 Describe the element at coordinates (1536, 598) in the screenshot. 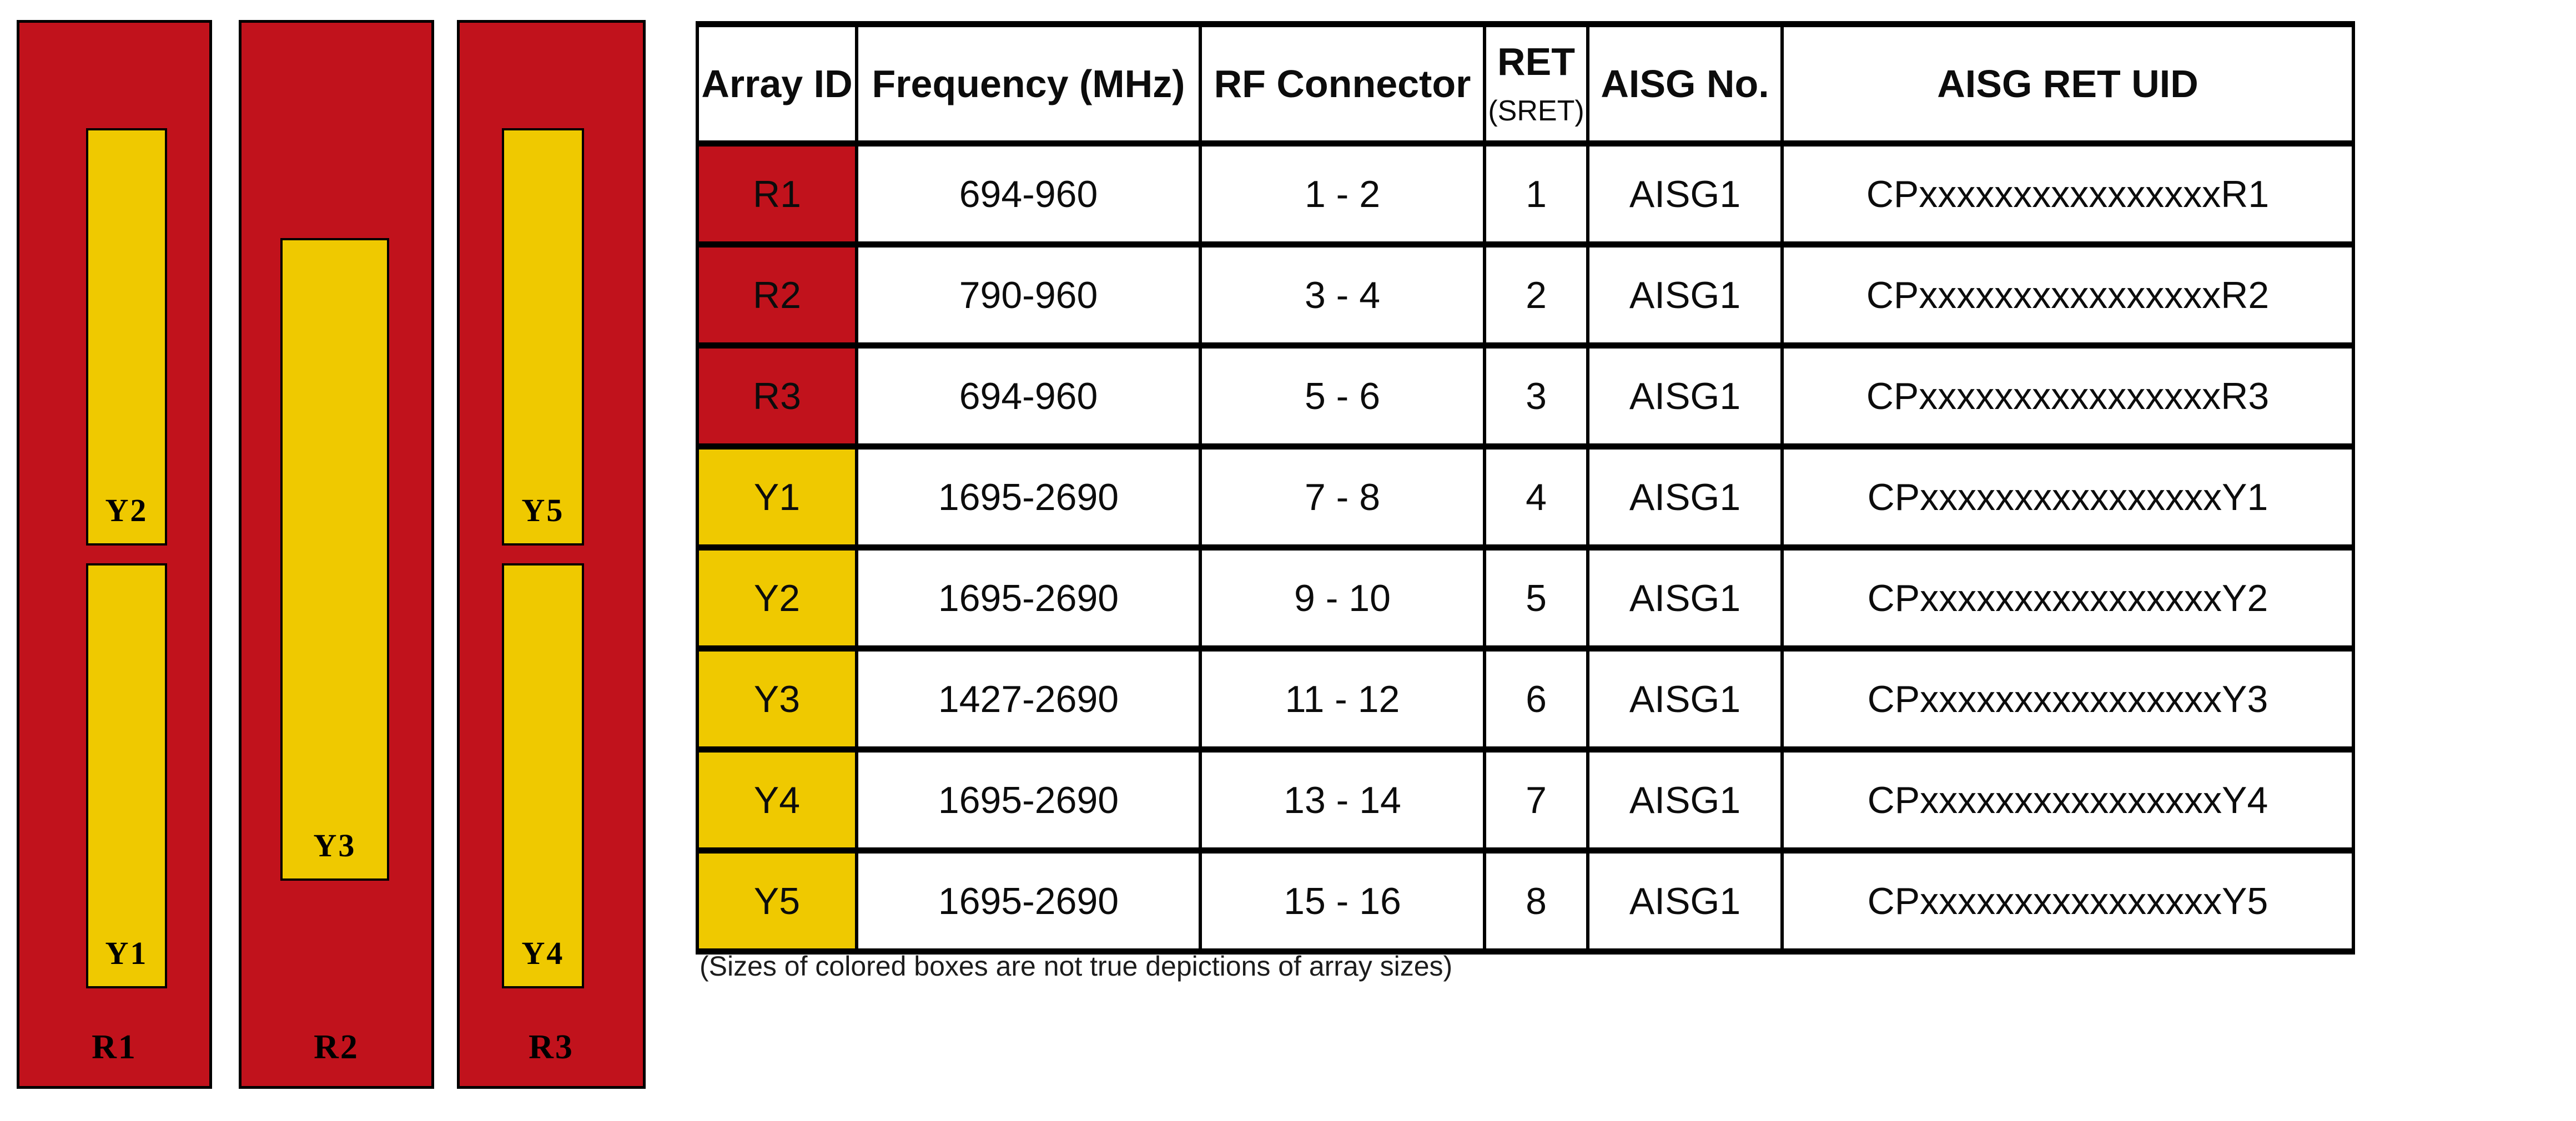

I see `cell-ret: 5` at that location.